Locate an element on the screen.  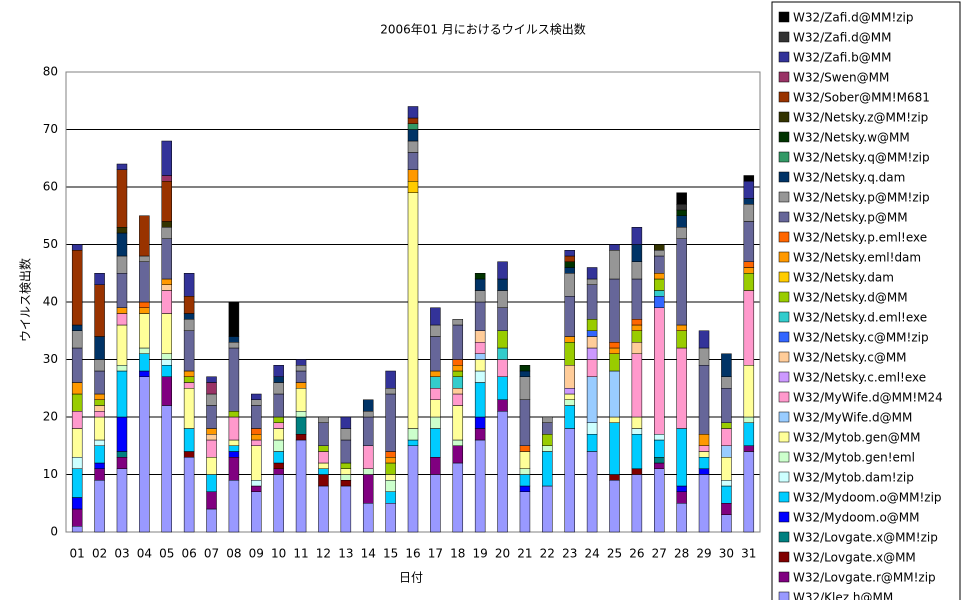
x-tick-label: 06 is located at coordinates (188, 554).